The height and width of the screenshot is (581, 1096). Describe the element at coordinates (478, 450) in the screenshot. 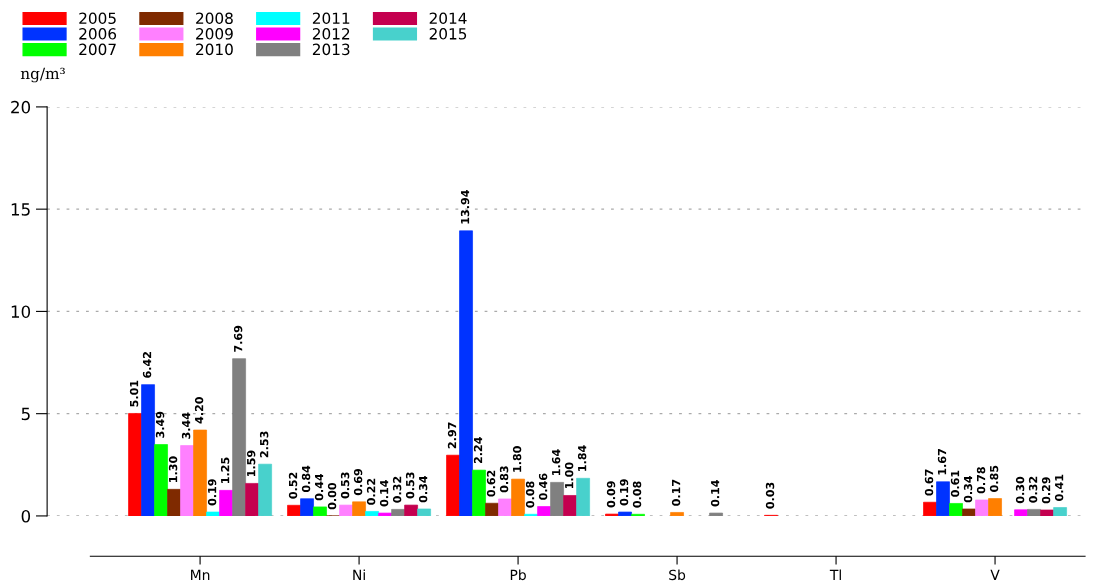

I see `data-label: 2.24` at that location.